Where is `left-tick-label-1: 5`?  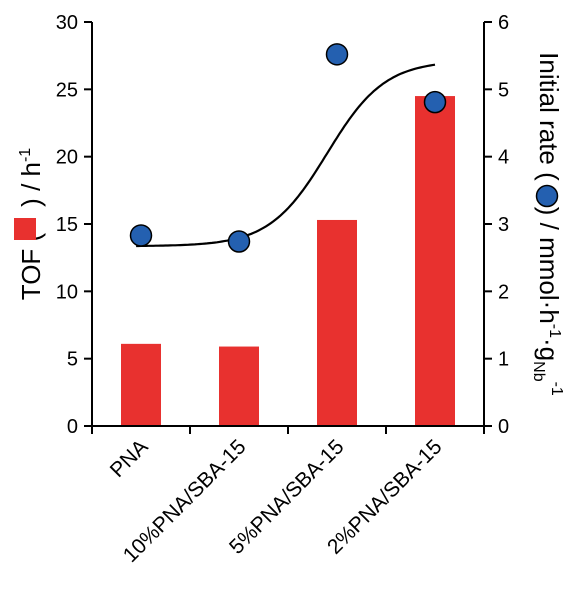
left-tick-label-1: 5 is located at coordinates (72, 360).